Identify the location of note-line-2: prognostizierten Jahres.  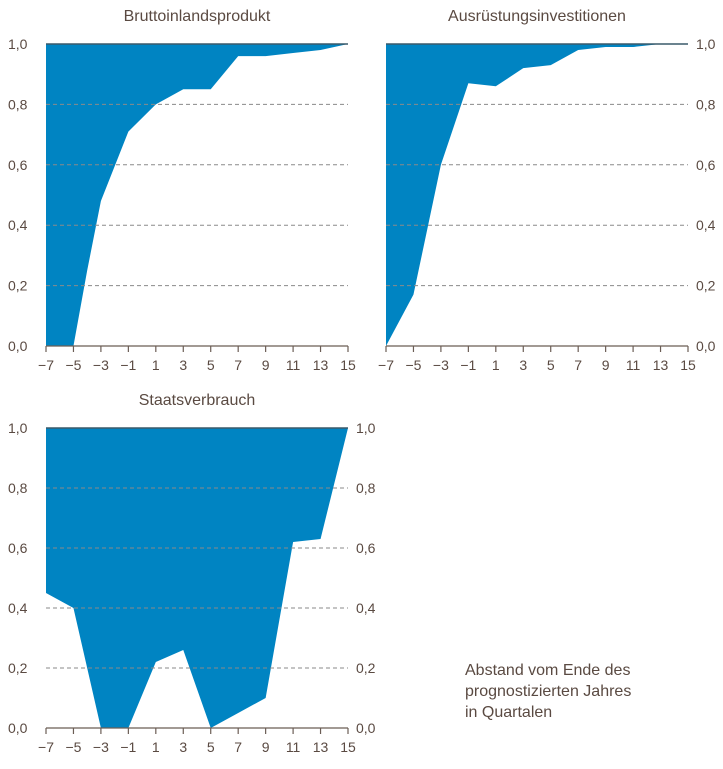
(548, 691).